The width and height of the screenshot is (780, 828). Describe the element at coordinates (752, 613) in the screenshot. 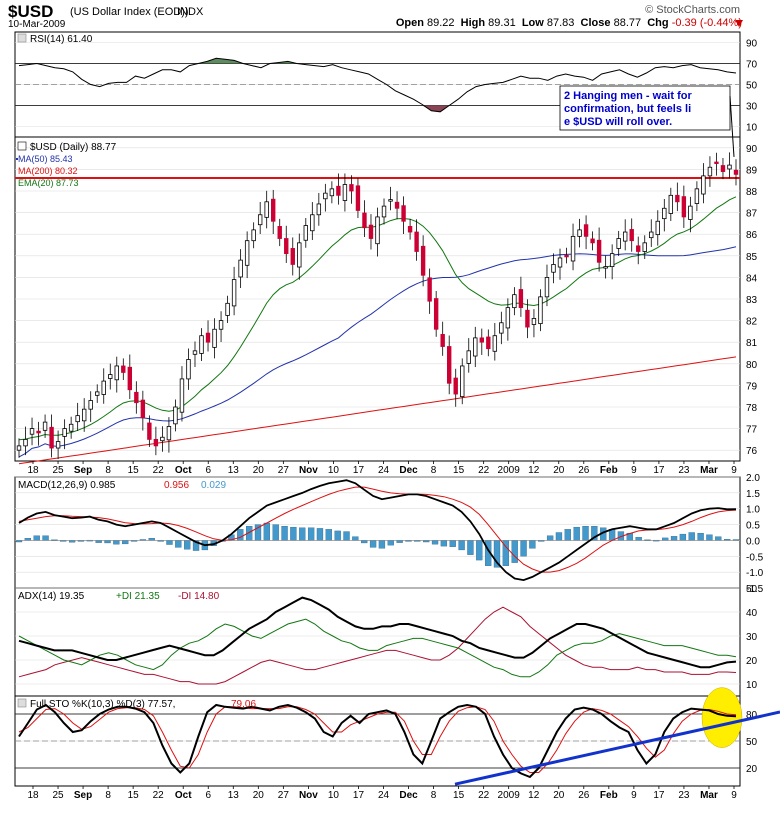

I see `adx-tick-label: 40` at that location.